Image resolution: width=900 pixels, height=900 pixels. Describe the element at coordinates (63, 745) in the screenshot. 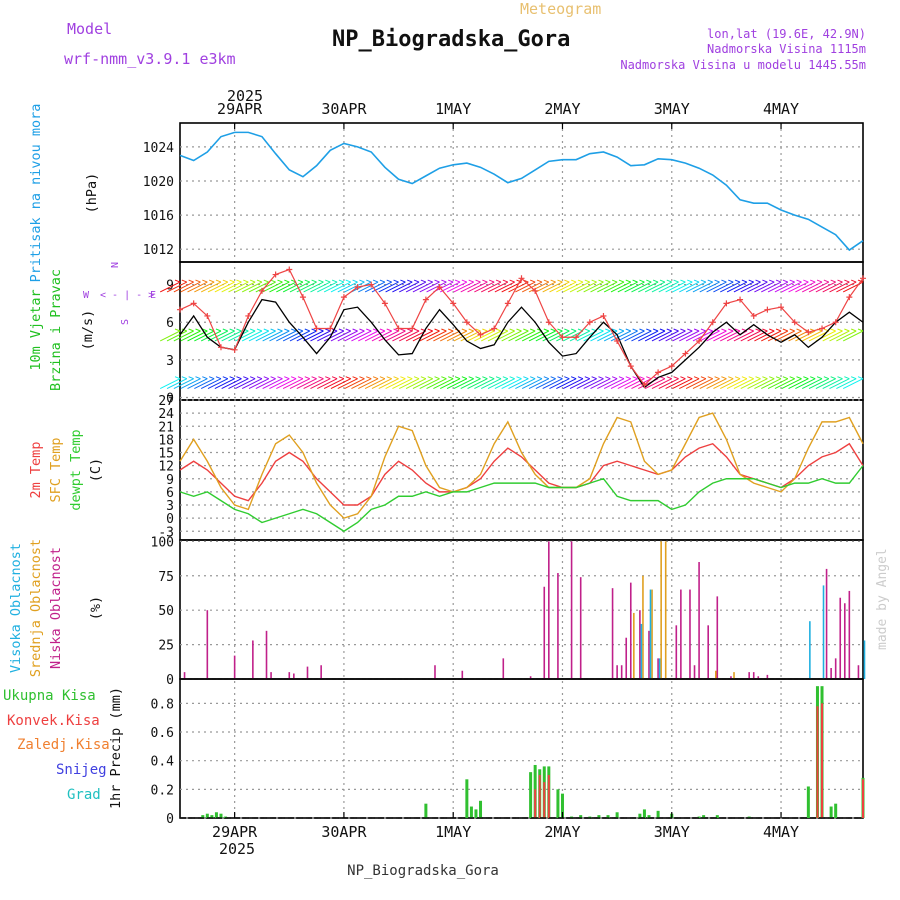

I see `legend-frozen-precip: Zaledj.Kisa` at that location.